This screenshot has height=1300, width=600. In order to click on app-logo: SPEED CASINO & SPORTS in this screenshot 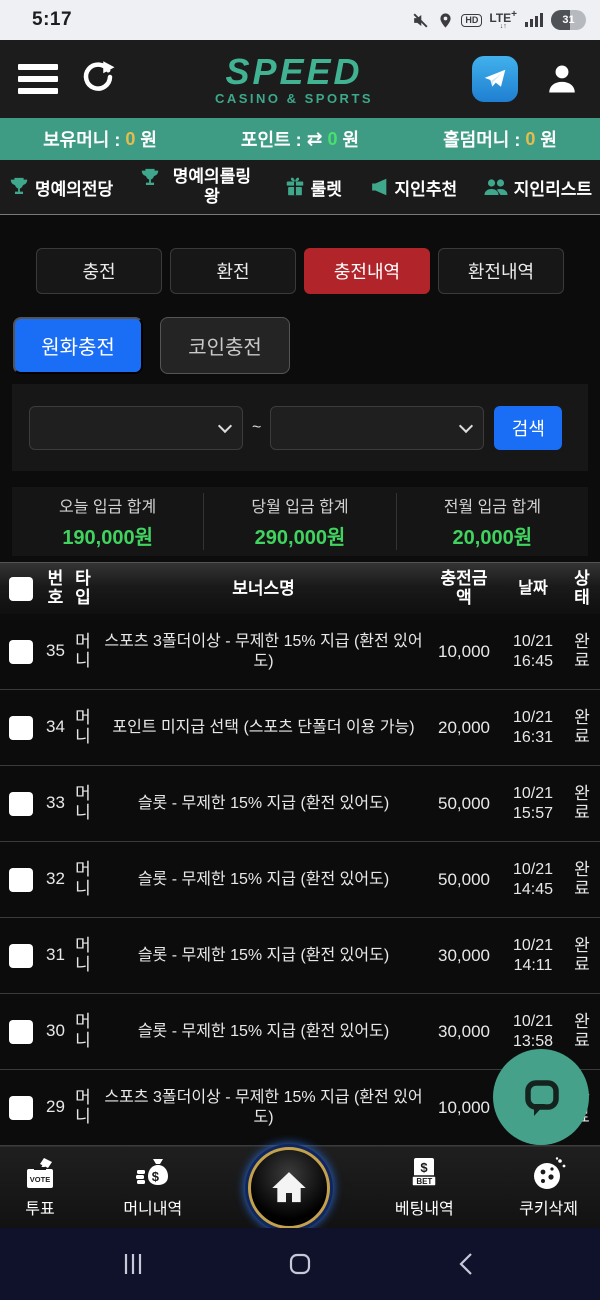, I will do `click(294, 78)`.